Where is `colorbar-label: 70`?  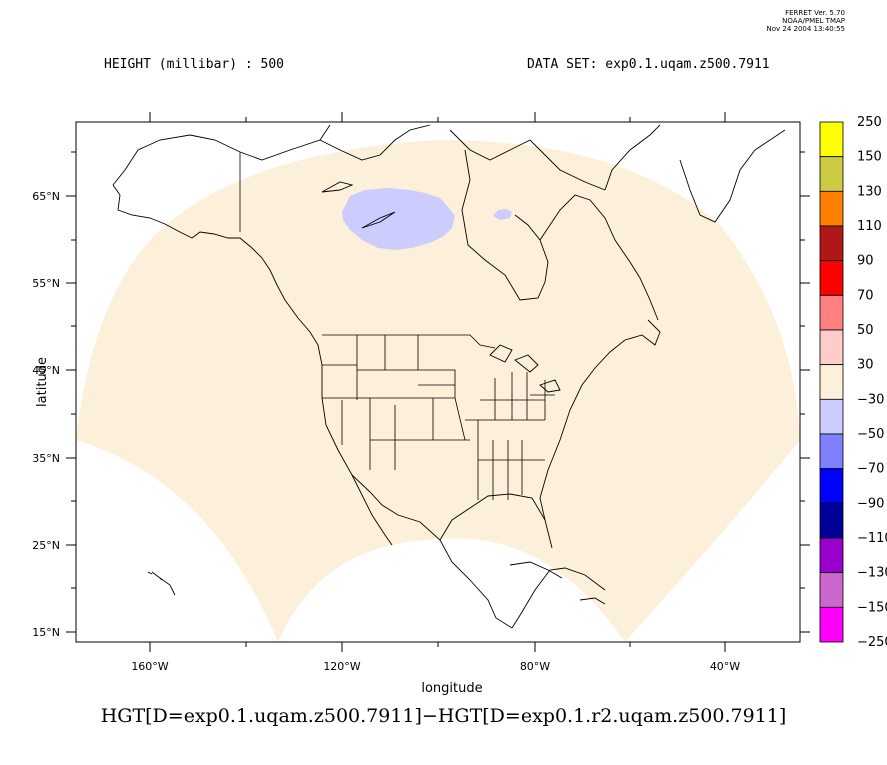 colorbar-label: 70 is located at coordinates (865, 295).